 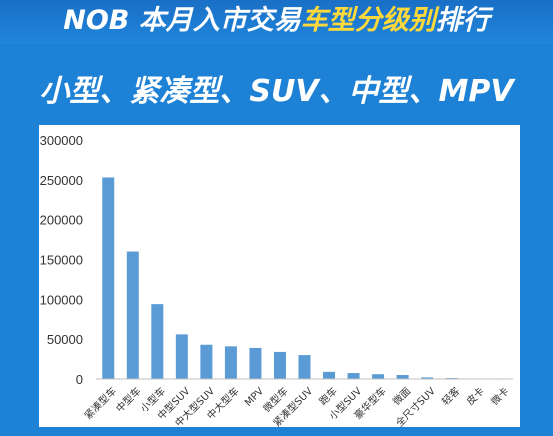 What do you see at coordinates (276, 91) in the screenshot?
I see `subtitle: 小型、紧凑型、SUV、中型、MPV` at bounding box center [276, 91].